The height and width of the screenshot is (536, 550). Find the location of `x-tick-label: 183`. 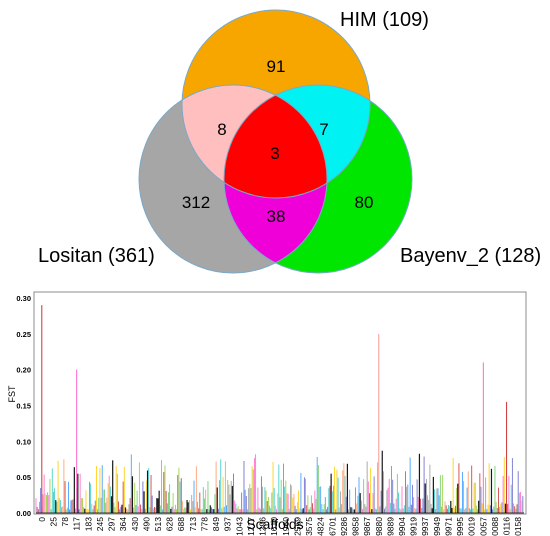

x-tick-label: 183 is located at coordinates (88, 524).